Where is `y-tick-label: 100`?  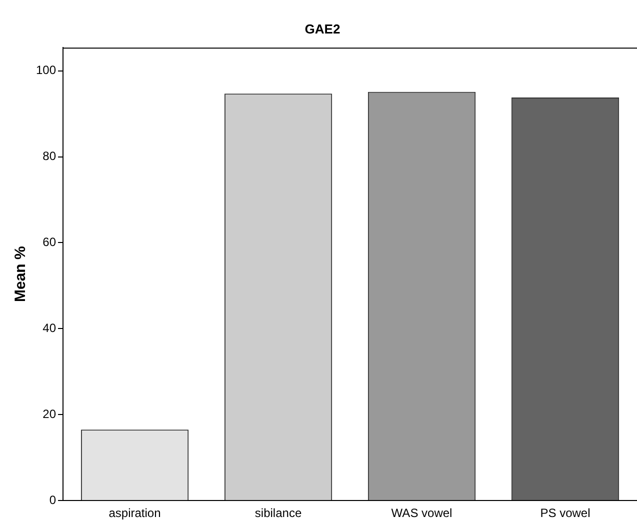
y-tick-label: 100 is located at coordinates (46, 70).